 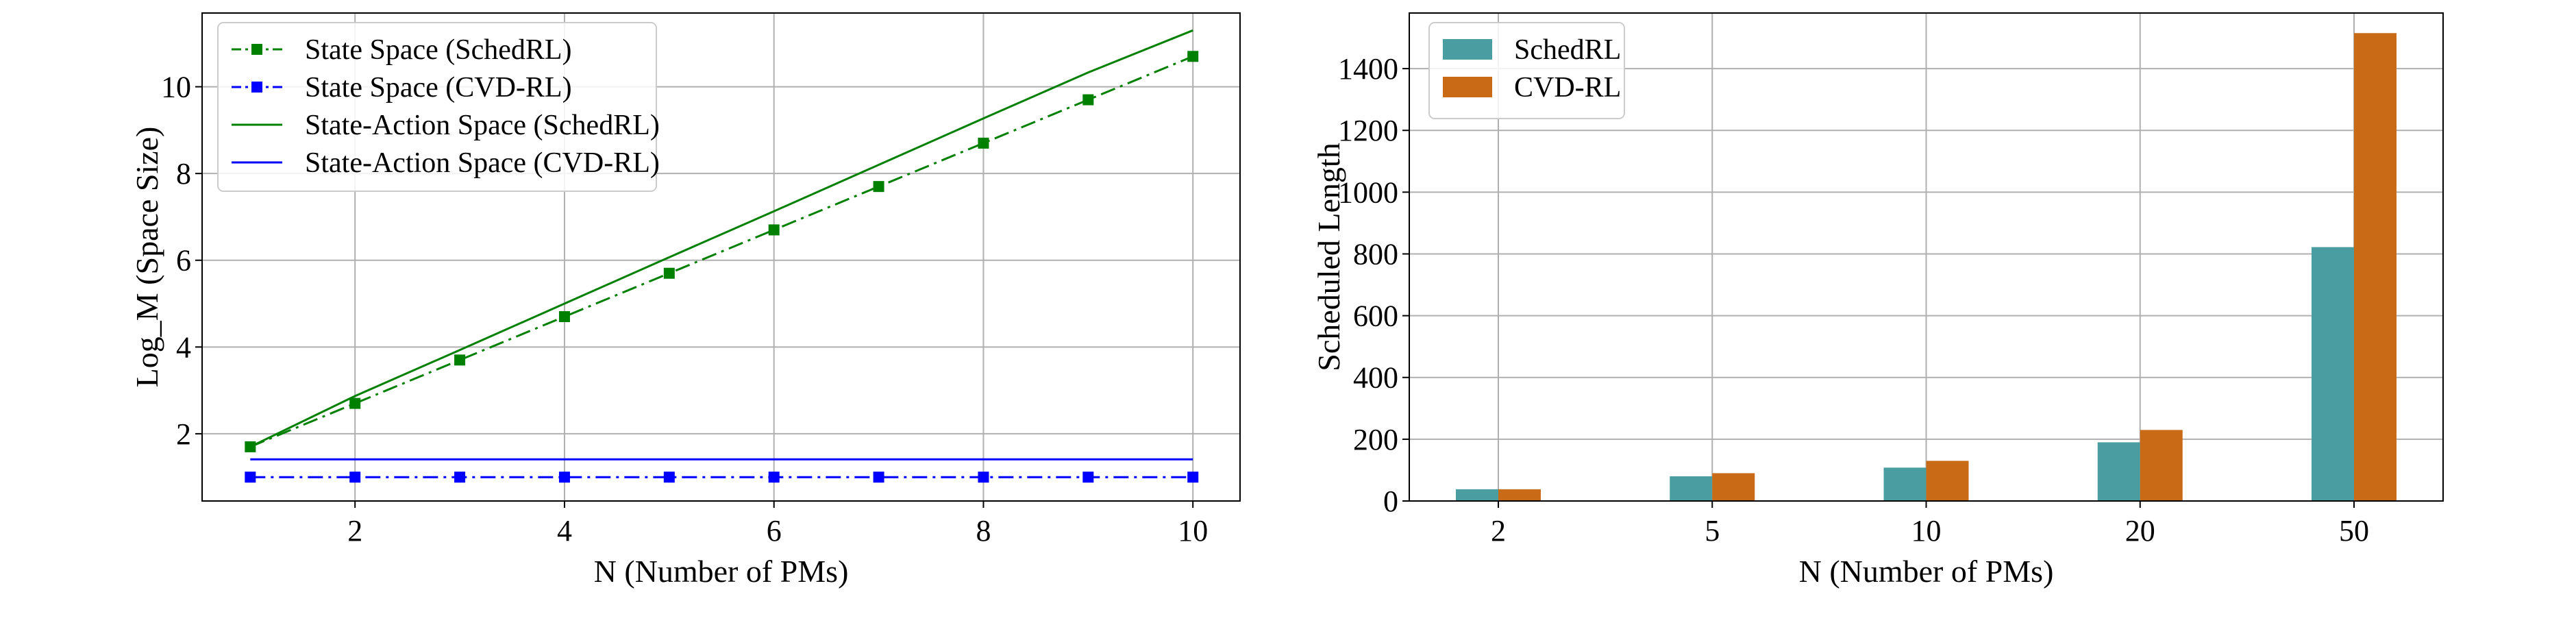 I want to click on y-tick-label: 8, so click(x=183, y=174).